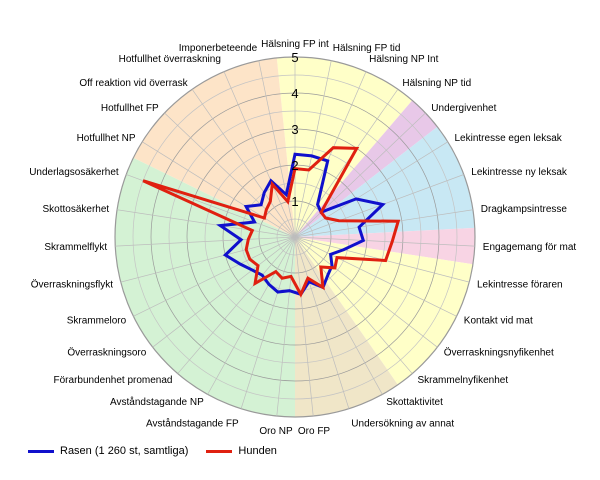 This screenshot has height=480, width=600. Describe the element at coordinates (124, 451) in the screenshot. I see `legend-label-rasen: Rasen (1 260 st, samtliga)` at that location.